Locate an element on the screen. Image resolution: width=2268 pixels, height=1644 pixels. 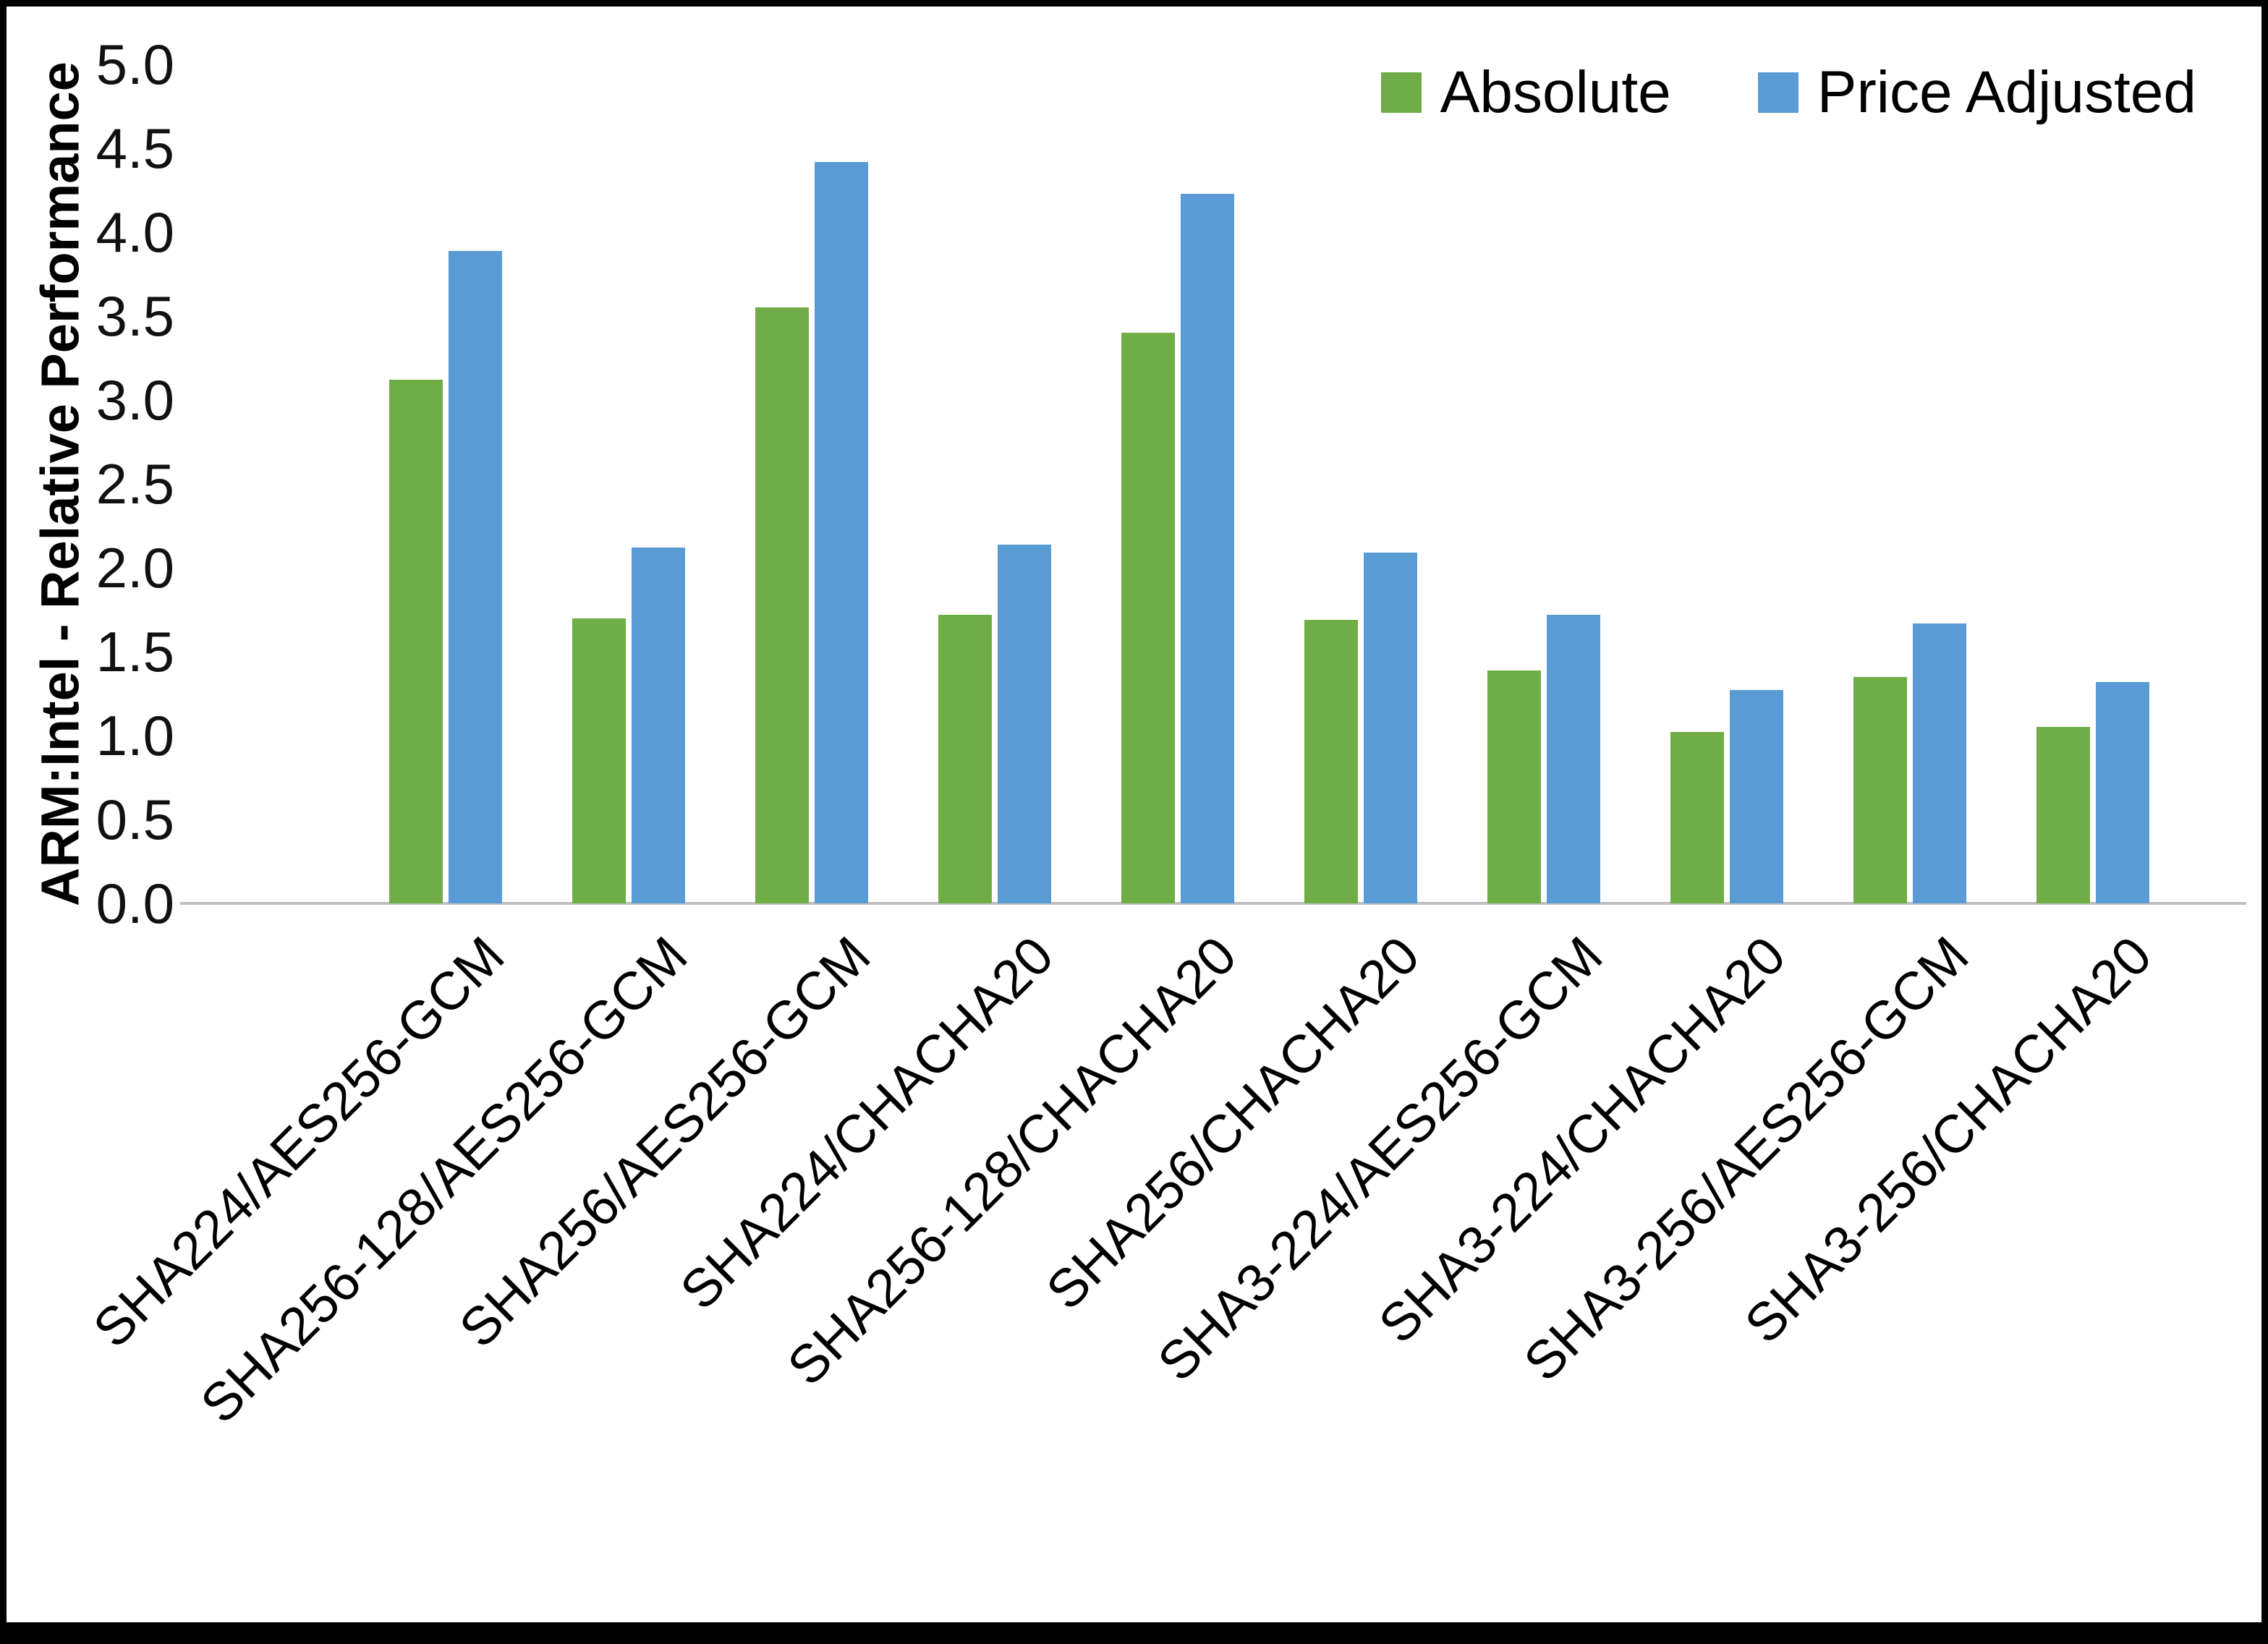
category-label: SHA256/AES256-GCM is located at coordinates (664, 1141).